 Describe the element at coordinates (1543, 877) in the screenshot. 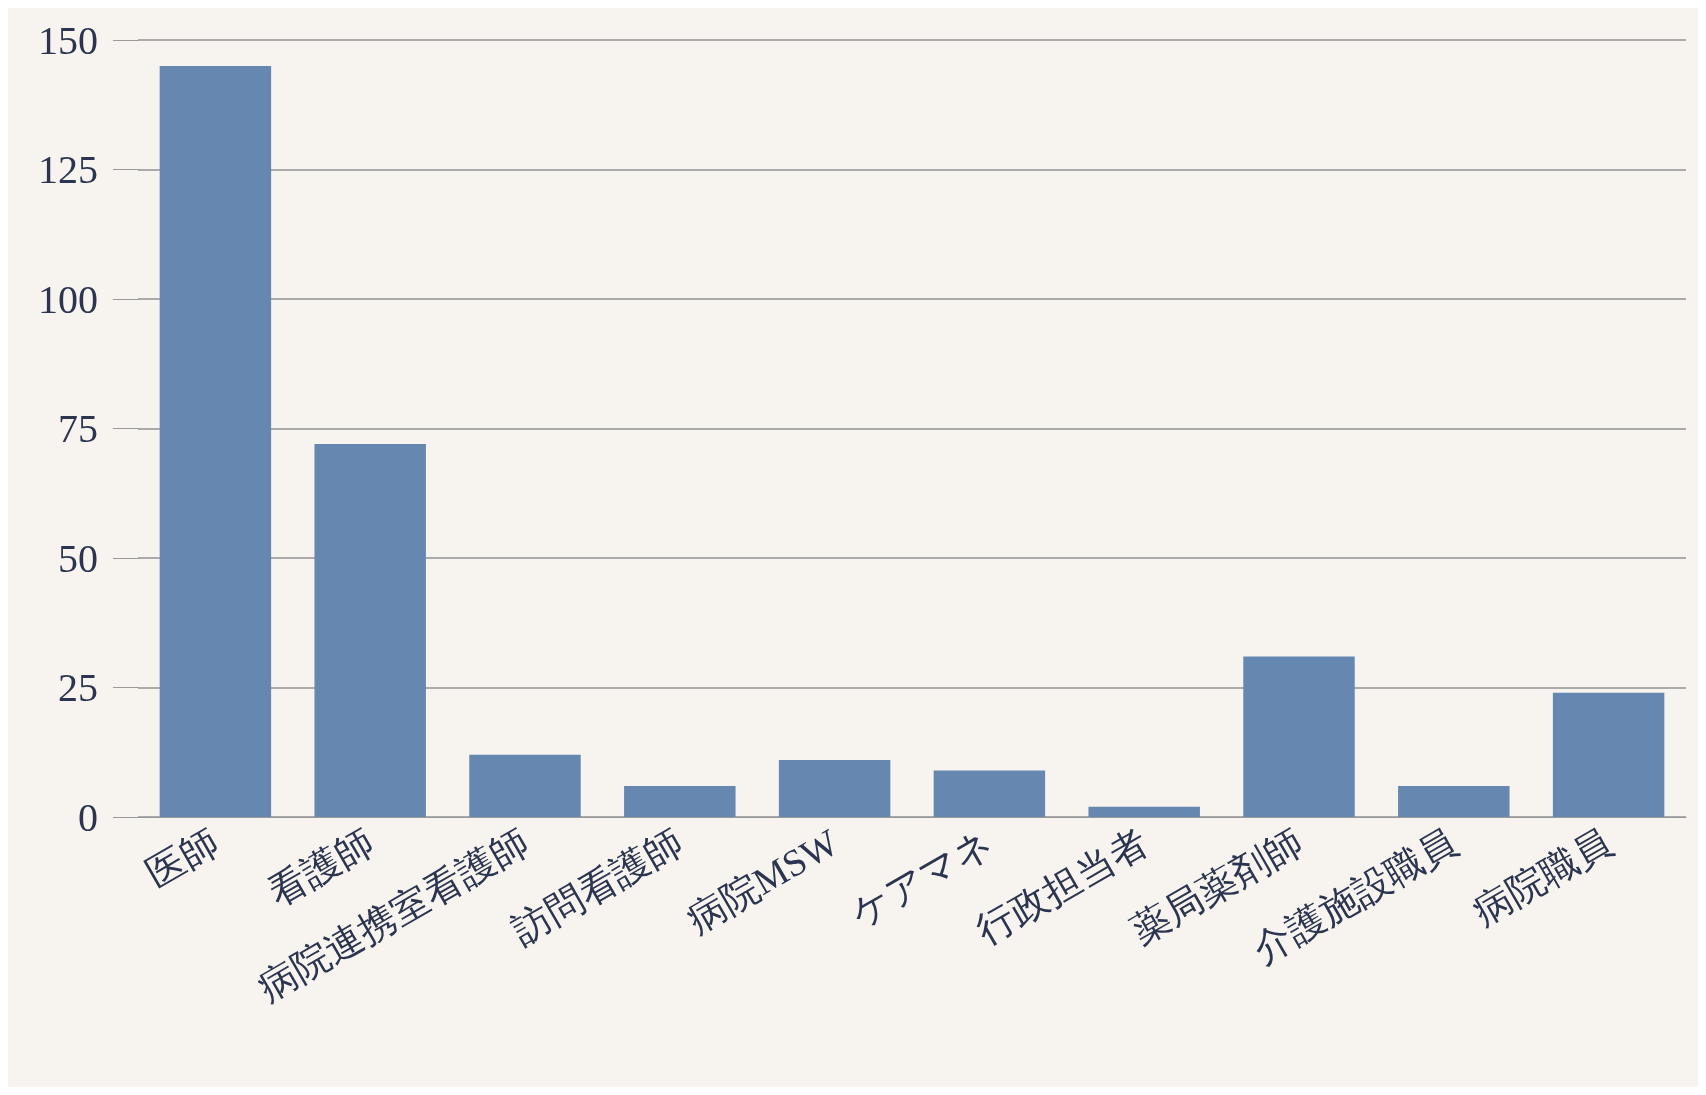

I see `x-tick-label: 病院職員` at that location.